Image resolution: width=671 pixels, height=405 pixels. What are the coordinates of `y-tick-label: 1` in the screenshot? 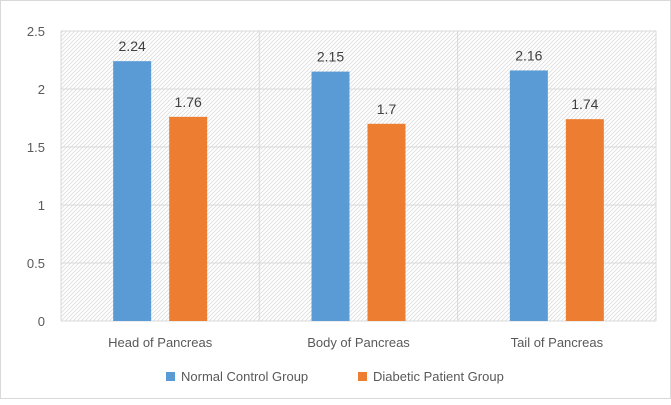 It's located at (41, 205).